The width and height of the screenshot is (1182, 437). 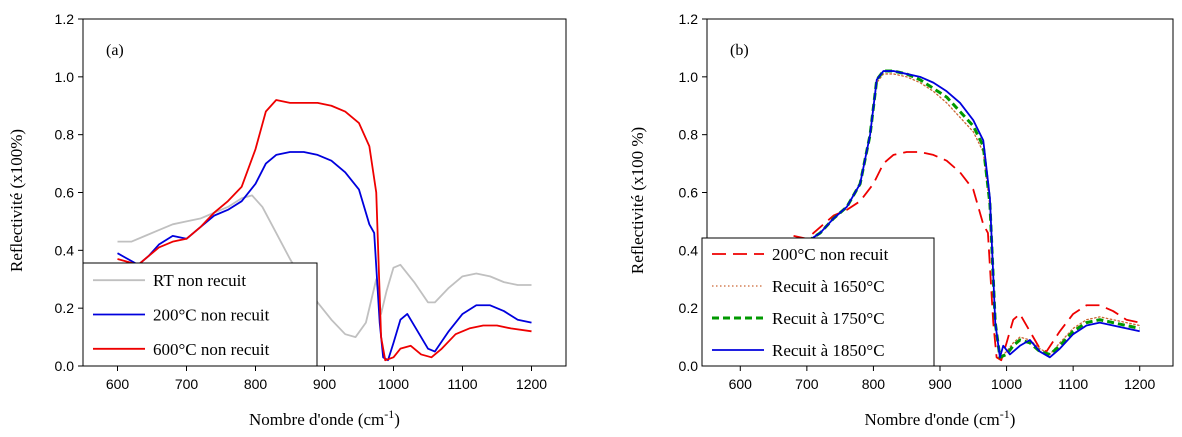 What do you see at coordinates (16, 200) in the screenshot?
I see `y-axis-title: Reflectivité (x100%)` at bounding box center [16, 200].